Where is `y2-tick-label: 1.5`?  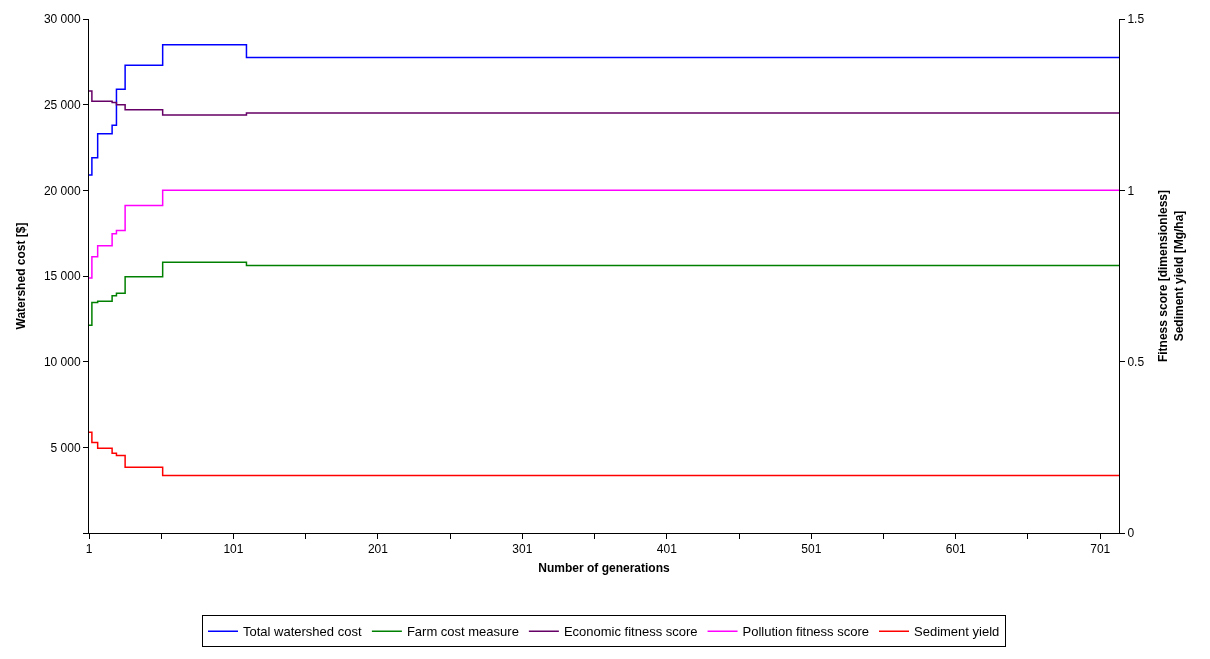 y2-tick-label: 1.5 is located at coordinates (1136, 19).